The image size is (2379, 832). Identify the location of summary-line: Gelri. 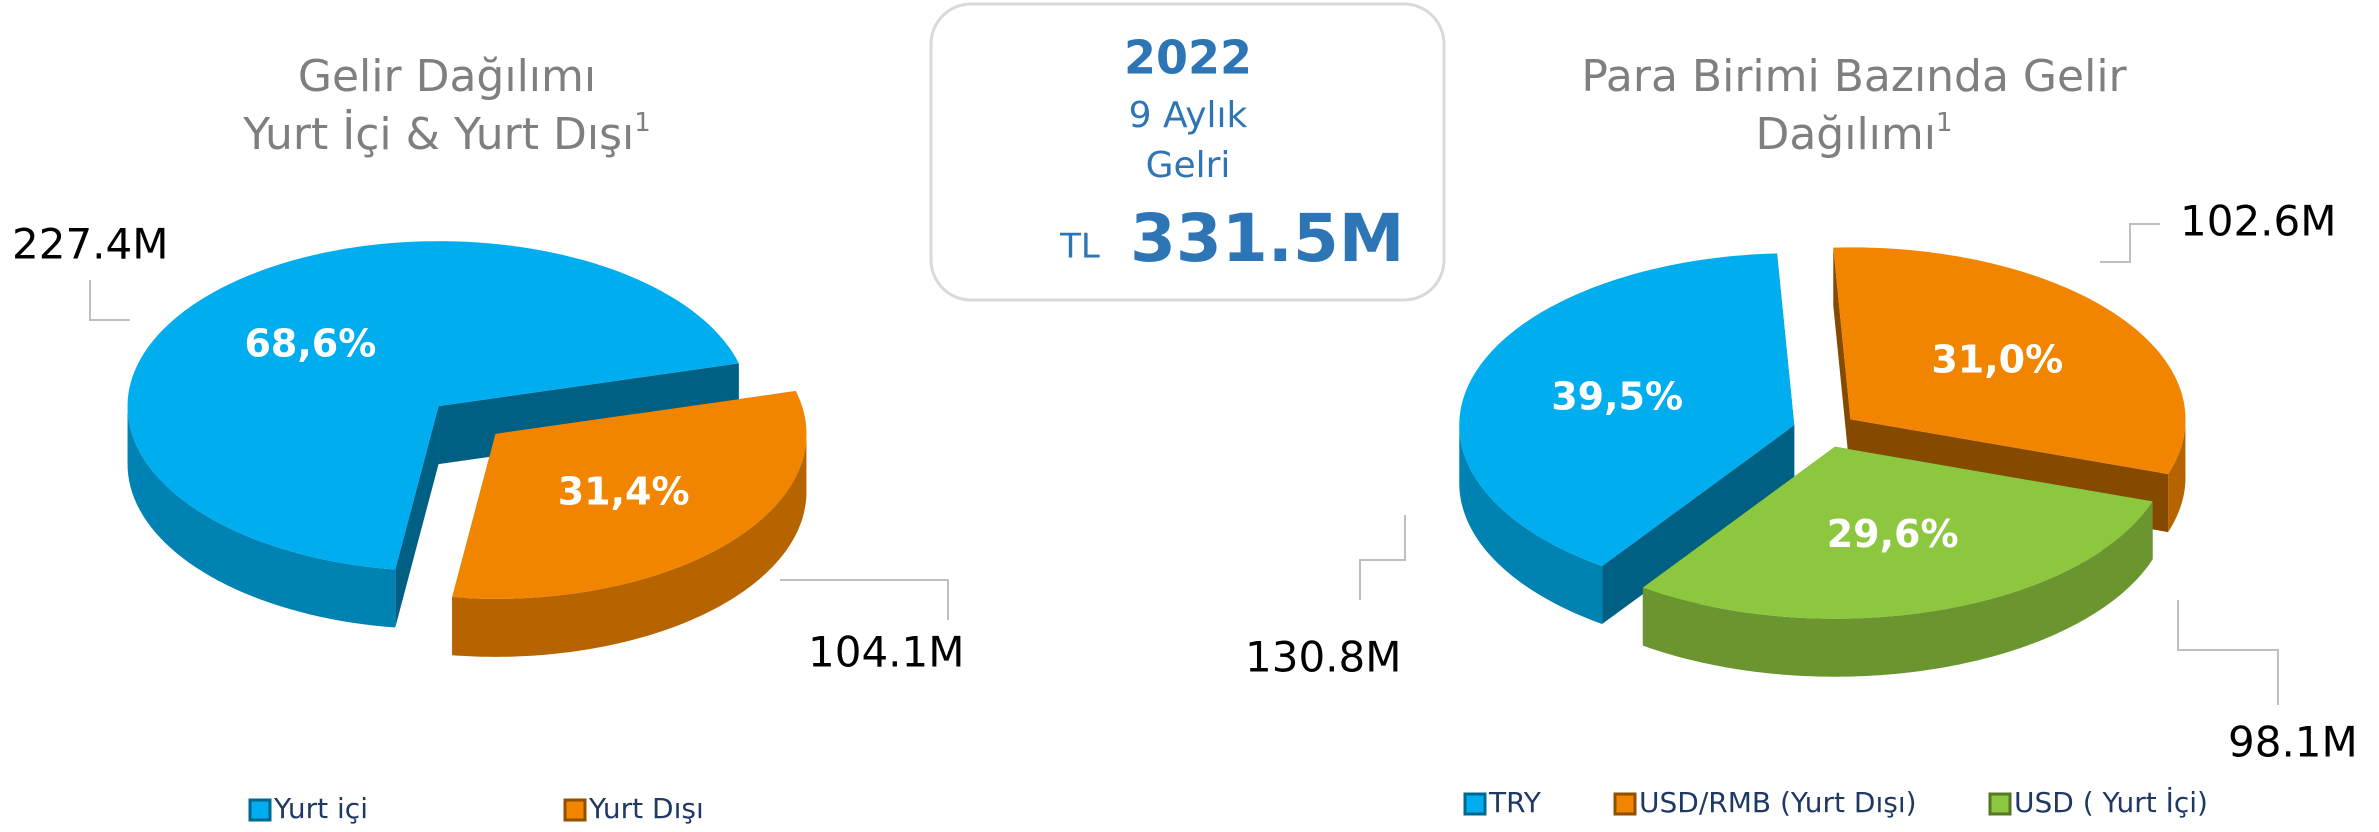
(1188, 165).